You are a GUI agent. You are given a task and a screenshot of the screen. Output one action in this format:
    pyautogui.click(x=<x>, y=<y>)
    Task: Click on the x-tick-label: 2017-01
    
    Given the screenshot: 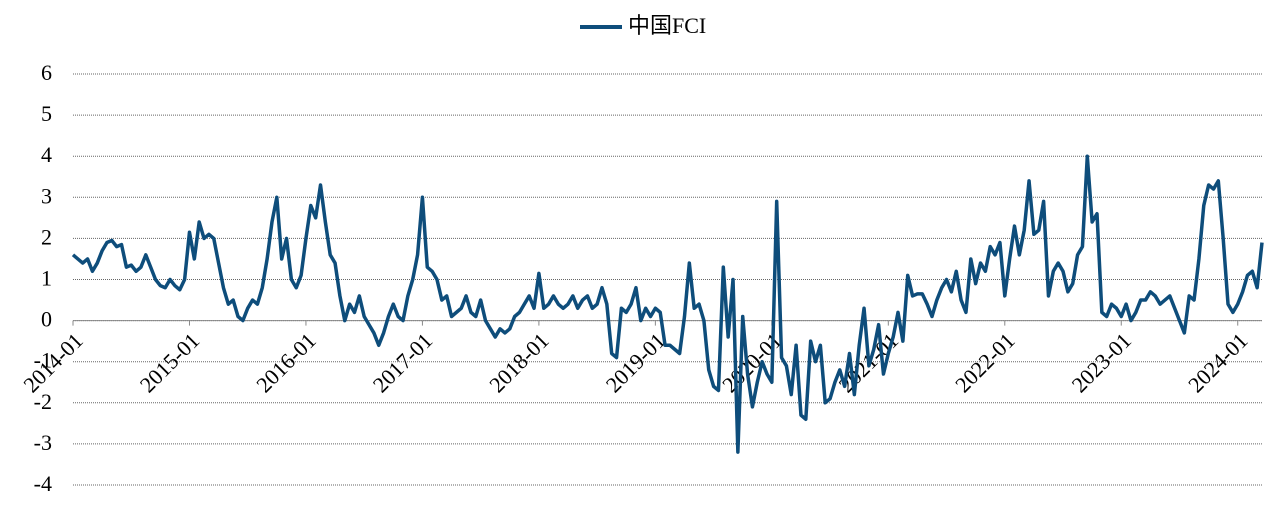 What is the action you would take?
    pyautogui.click(x=403, y=363)
    